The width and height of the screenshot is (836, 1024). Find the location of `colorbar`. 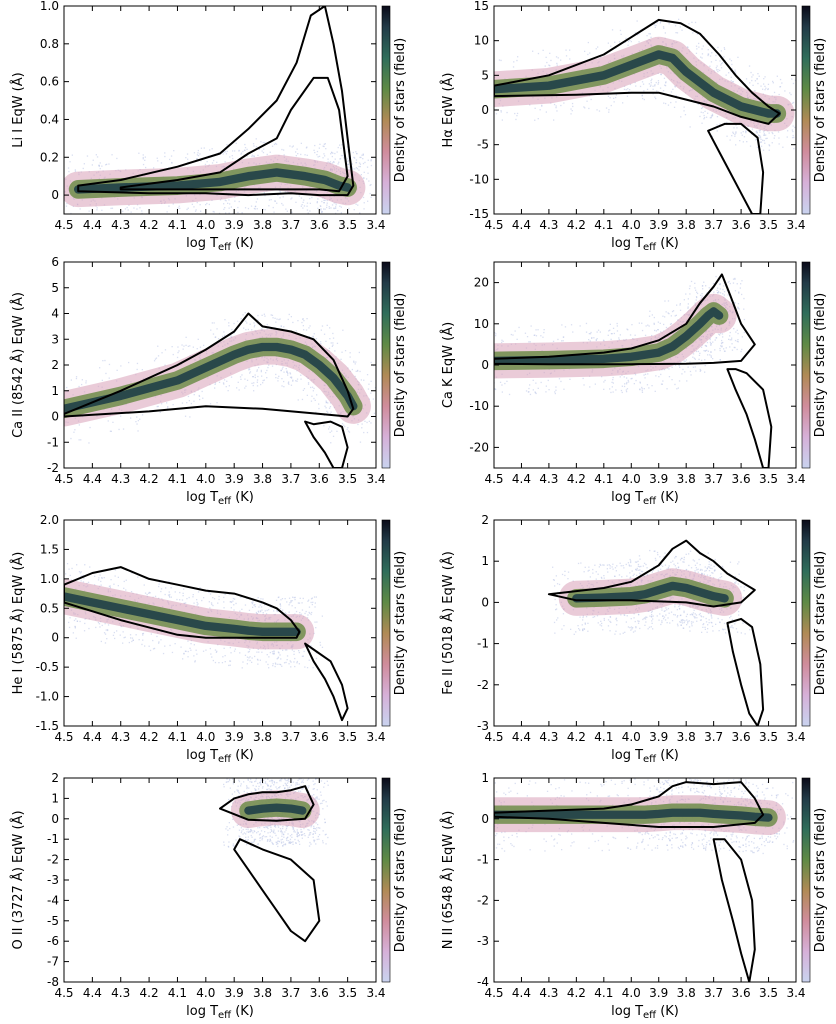

colorbar is located at coordinates (806, 880).